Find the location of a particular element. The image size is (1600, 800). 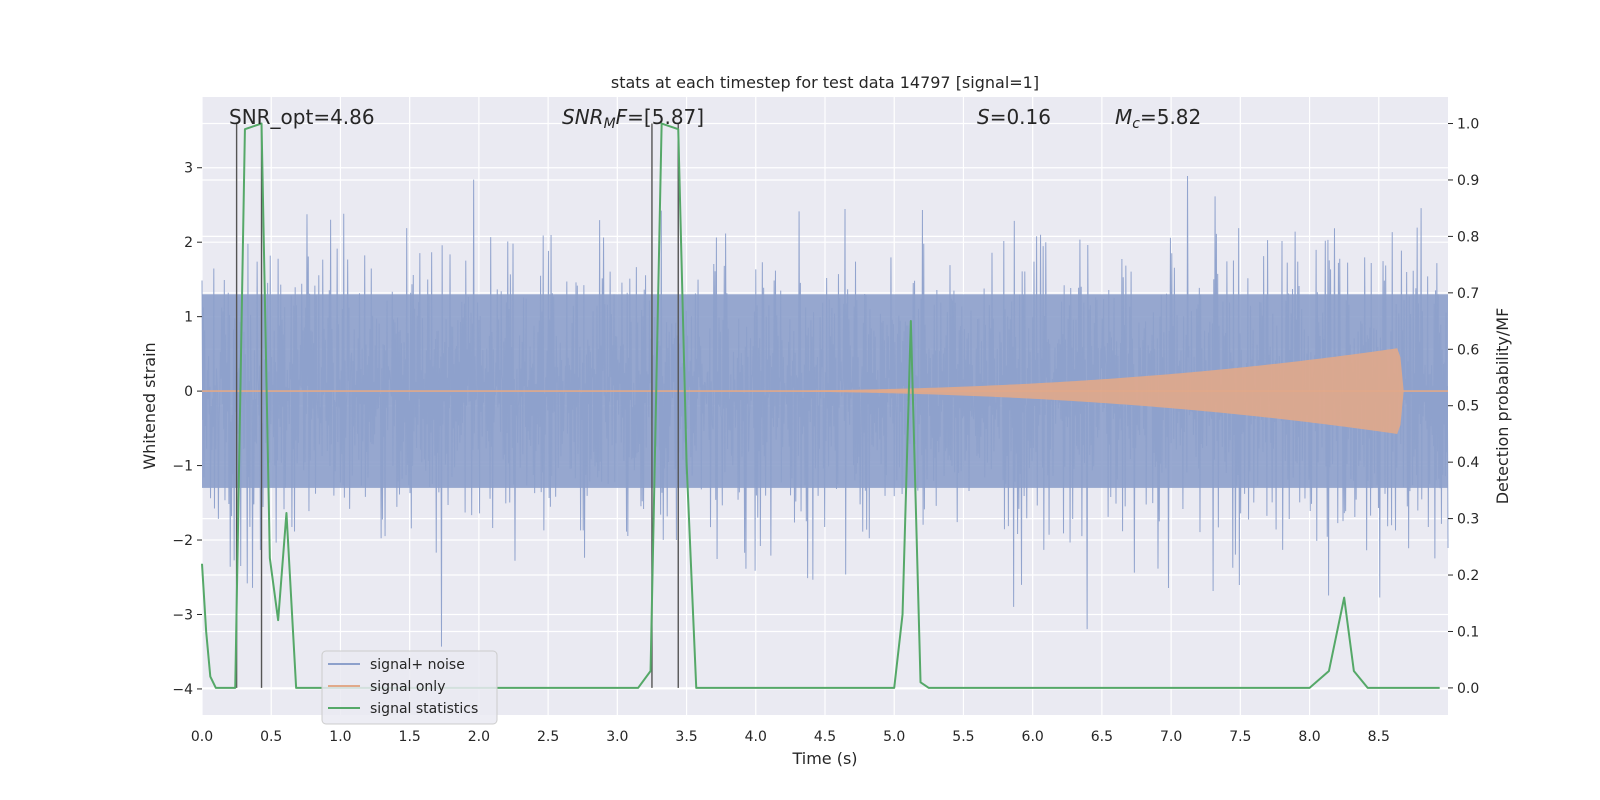

x-tick-label: 1.5 is located at coordinates (410, 737).